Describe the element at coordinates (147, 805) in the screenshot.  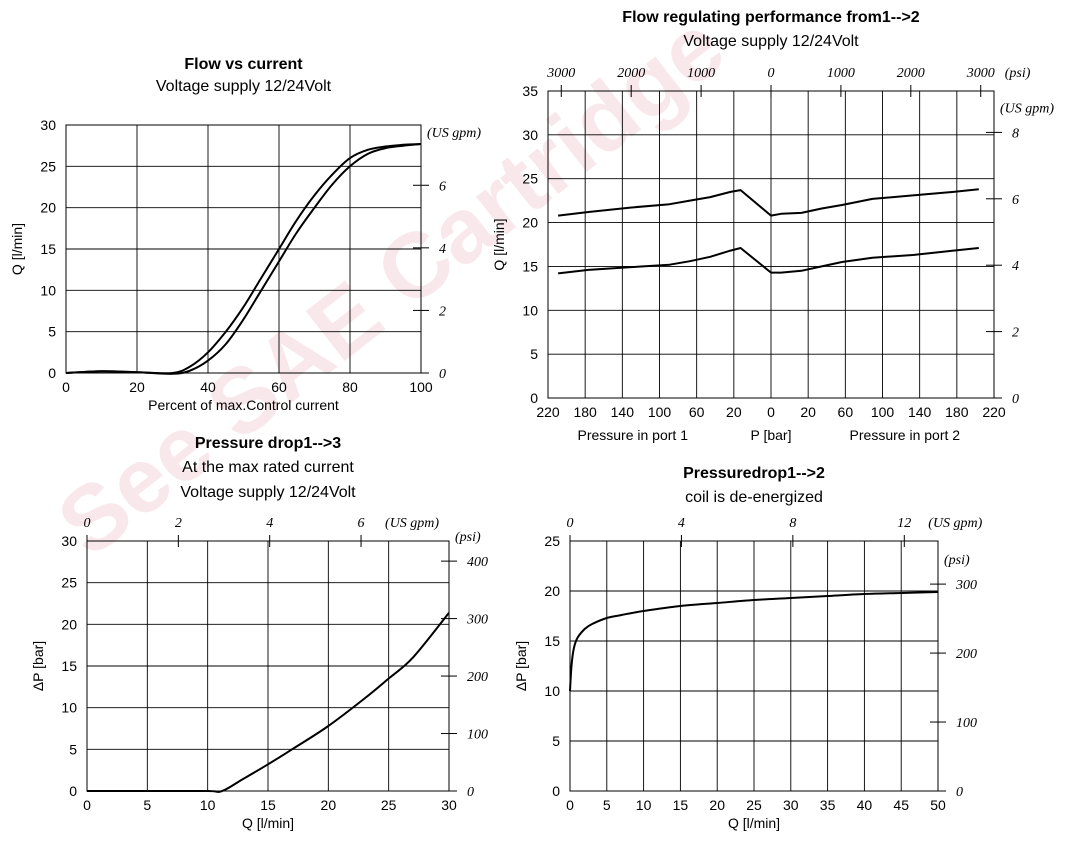
I see `x-tick-label: 5` at that location.